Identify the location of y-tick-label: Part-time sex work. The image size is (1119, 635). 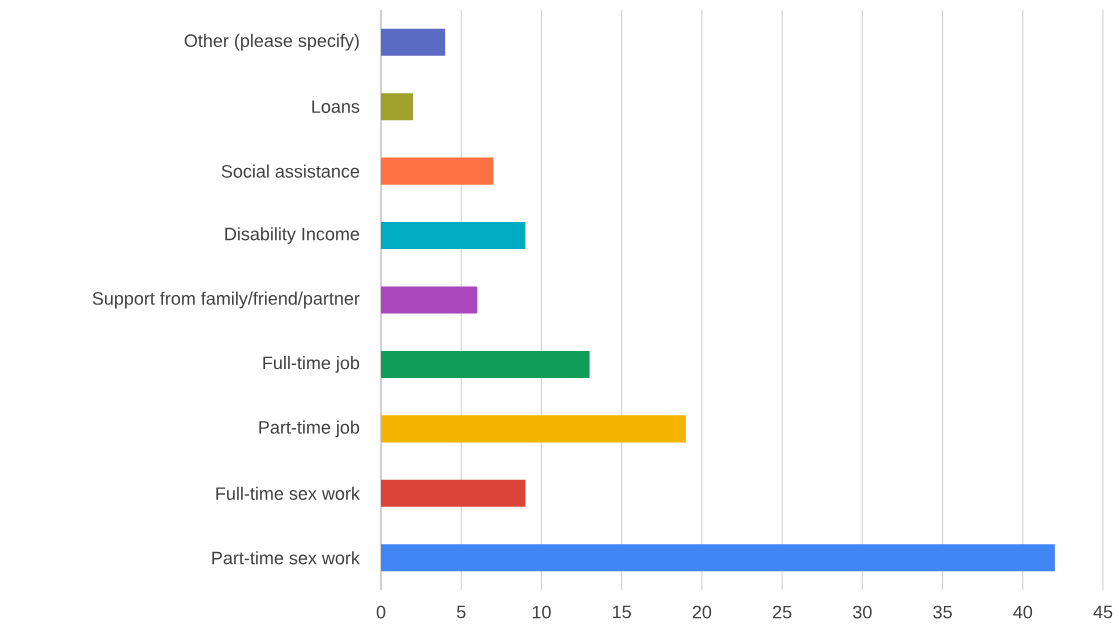
(286, 558).